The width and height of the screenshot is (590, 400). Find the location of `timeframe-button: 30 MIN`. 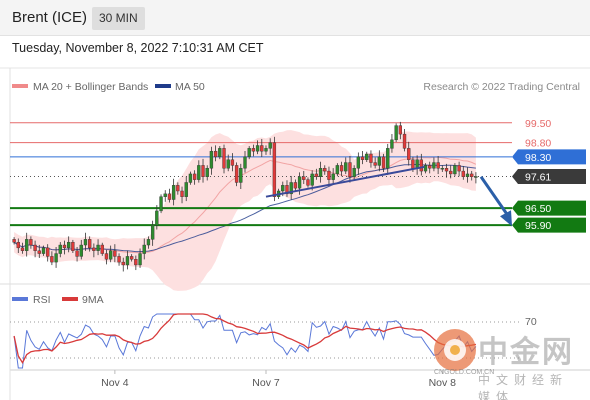

timeframe-button: 30 MIN is located at coordinates (118, 18).